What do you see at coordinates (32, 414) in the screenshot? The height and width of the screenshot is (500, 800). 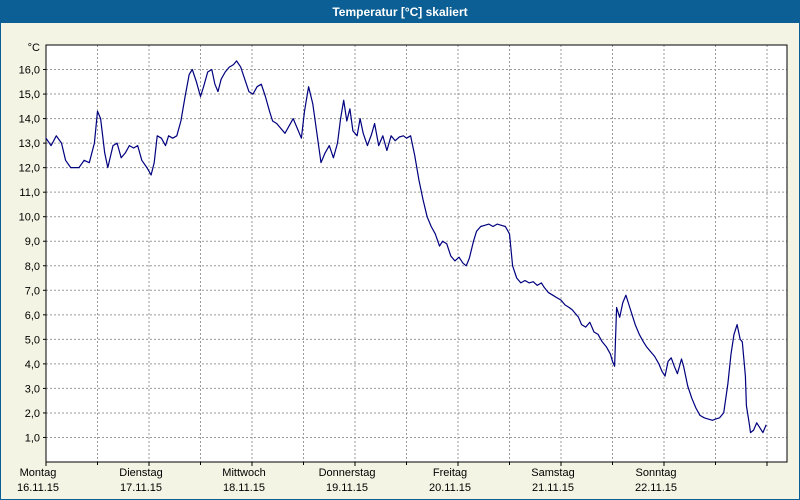 I see `y-tick-label: 2,0` at bounding box center [32, 414].